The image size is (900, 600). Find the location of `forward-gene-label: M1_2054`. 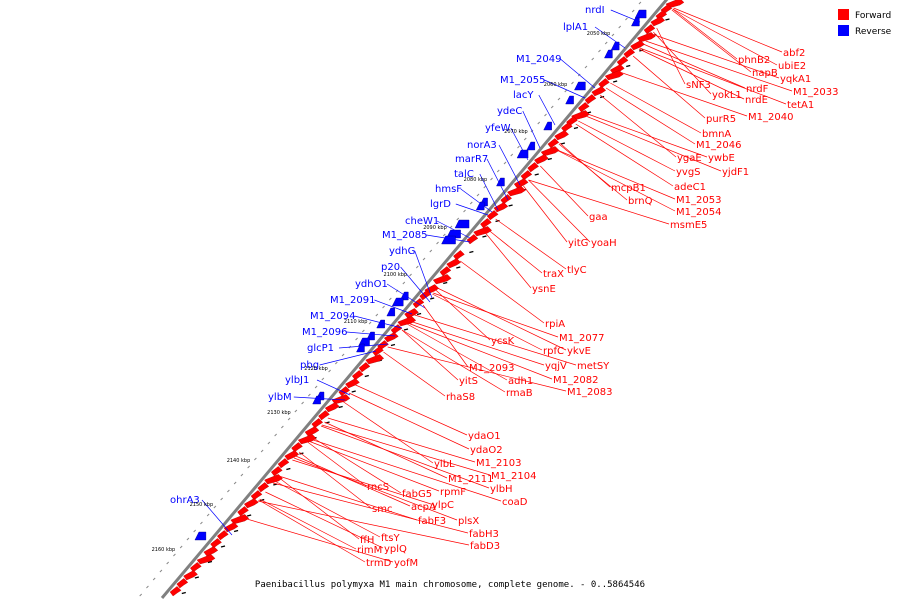

forward-gene-label: M1_2054 is located at coordinates (698, 212).